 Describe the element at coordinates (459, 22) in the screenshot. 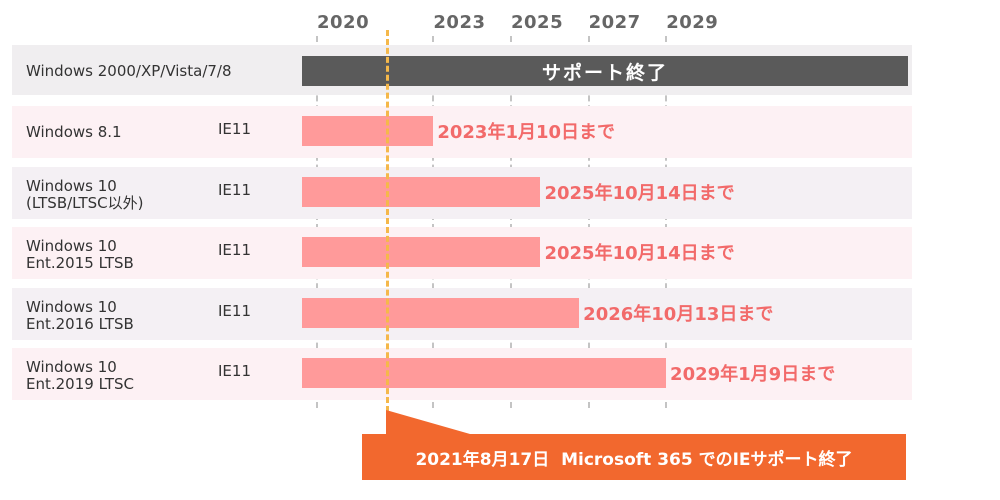

I see `year-label: 2023` at that location.